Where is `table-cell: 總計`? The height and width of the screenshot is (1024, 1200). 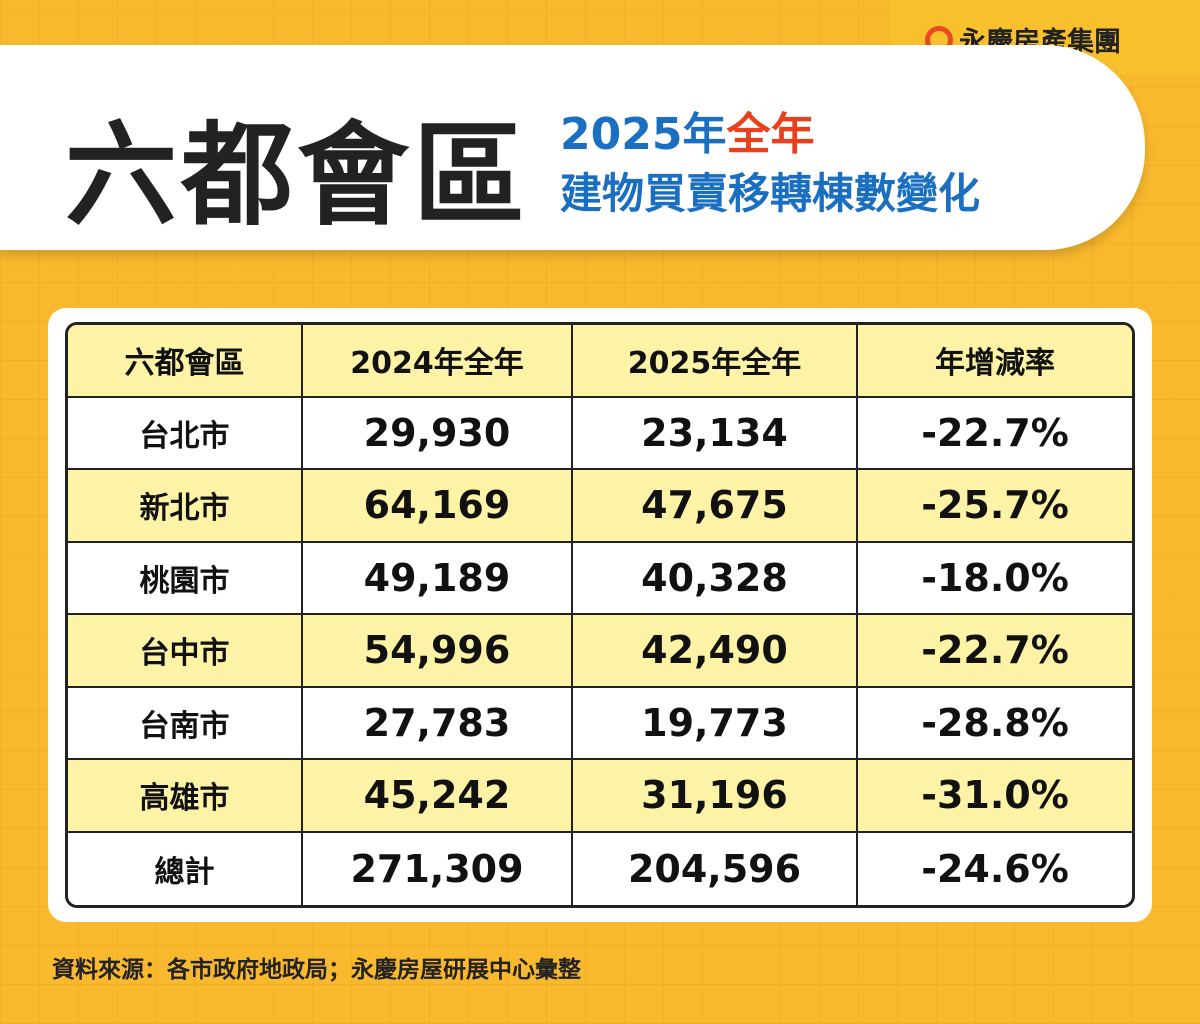 table-cell: 總計 is located at coordinates (185, 868).